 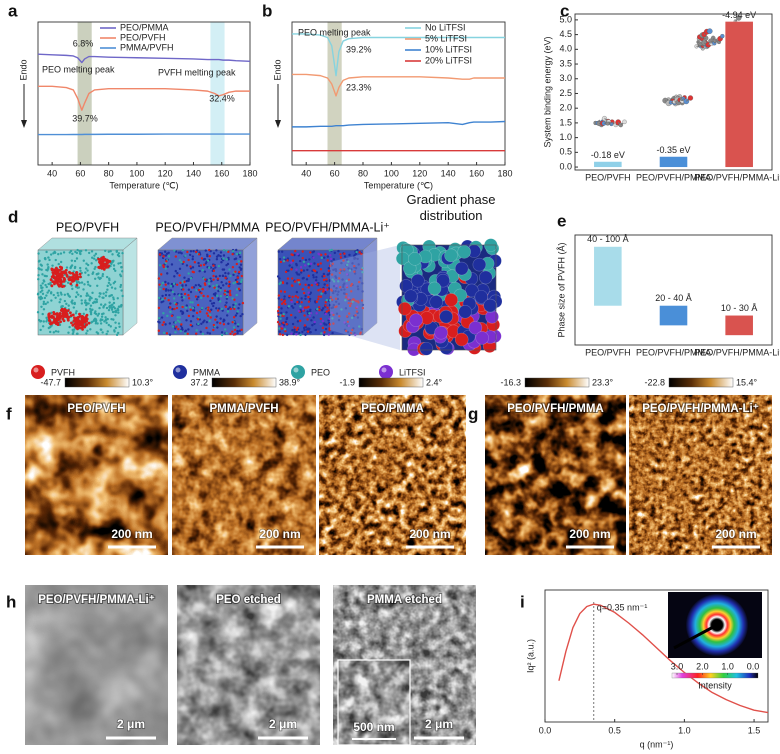 I want to click on scale-bar-label: 200 nm, so click(x=589, y=534).